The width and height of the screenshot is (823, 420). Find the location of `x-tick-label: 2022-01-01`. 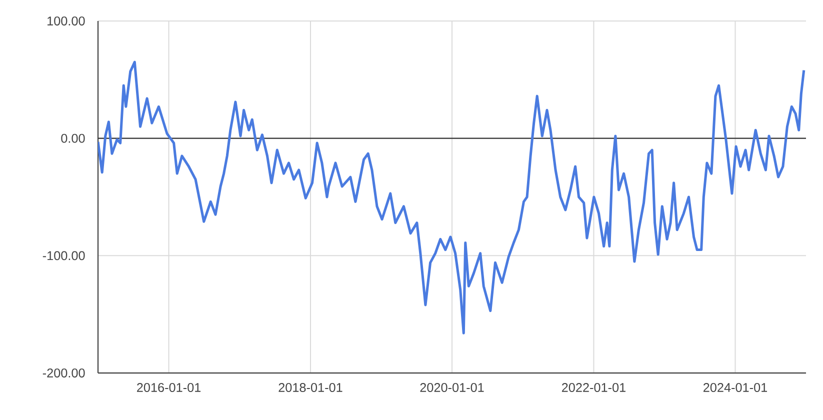

x-tick-label: 2022-01-01 is located at coordinates (594, 387).